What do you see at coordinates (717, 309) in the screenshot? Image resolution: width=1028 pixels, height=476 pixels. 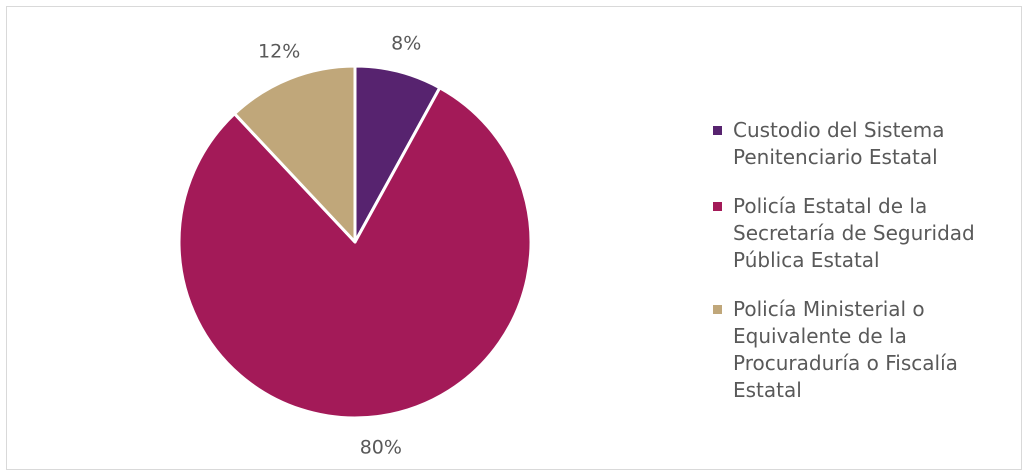 I see `legend-swatch-policia-ministerial` at bounding box center [717, 309].